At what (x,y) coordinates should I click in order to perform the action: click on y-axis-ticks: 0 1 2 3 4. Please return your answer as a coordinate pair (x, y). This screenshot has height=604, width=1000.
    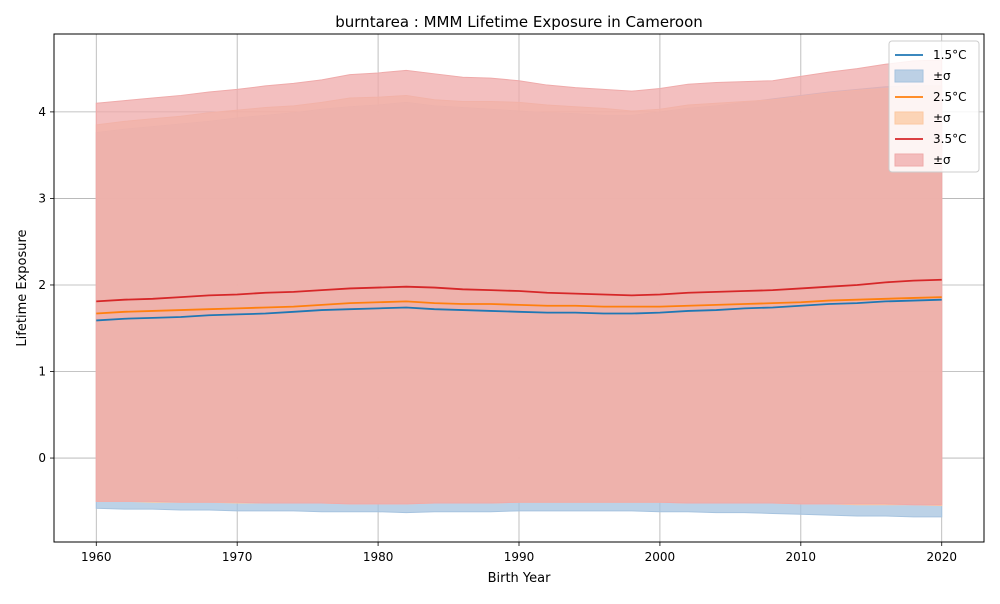
    Looking at the image, I should click on (46, 285).